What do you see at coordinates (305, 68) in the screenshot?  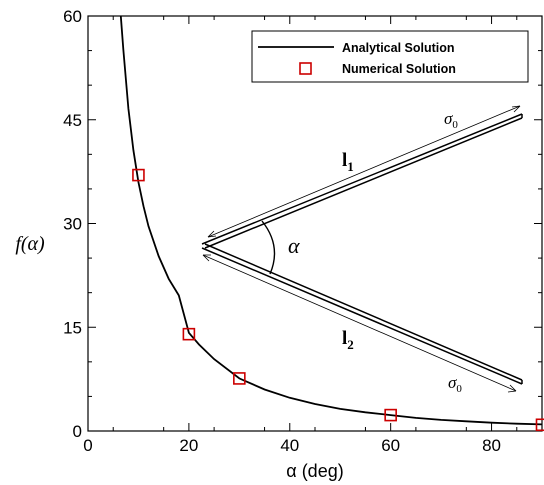 I see `legend-marker-swatch` at bounding box center [305, 68].